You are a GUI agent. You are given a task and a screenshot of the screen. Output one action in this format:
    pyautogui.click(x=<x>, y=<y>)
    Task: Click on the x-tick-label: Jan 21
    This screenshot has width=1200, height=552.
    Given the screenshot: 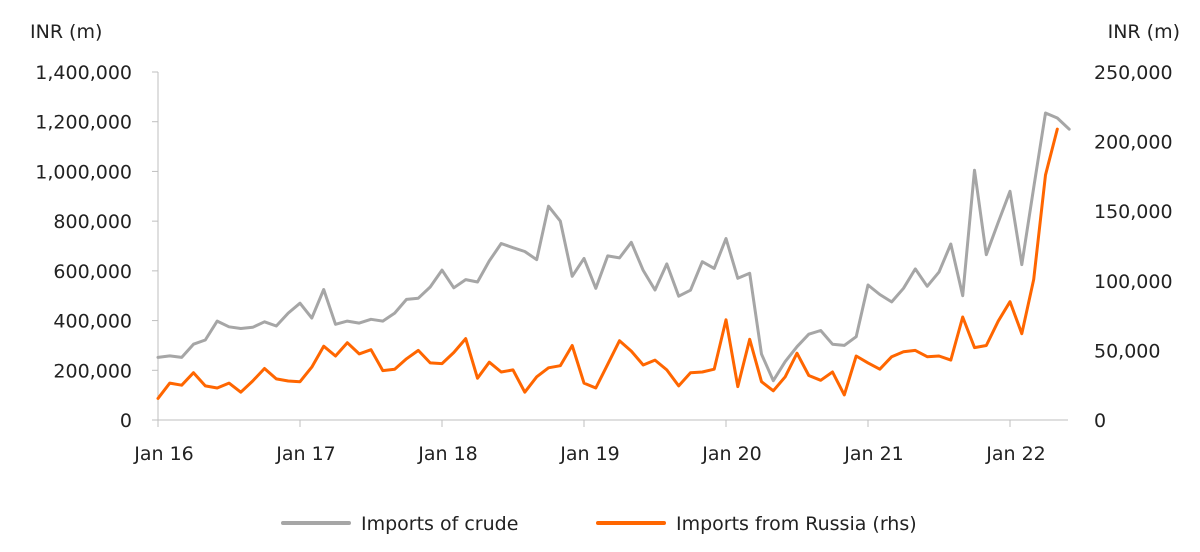 What is the action you would take?
    pyautogui.click(x=873, y=454)
    